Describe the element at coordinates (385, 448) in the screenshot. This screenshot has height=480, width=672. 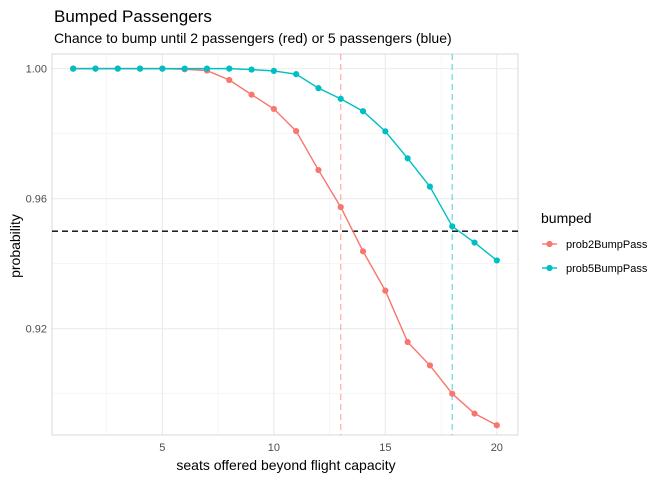
I see `x-tick-label: 15` at that location.